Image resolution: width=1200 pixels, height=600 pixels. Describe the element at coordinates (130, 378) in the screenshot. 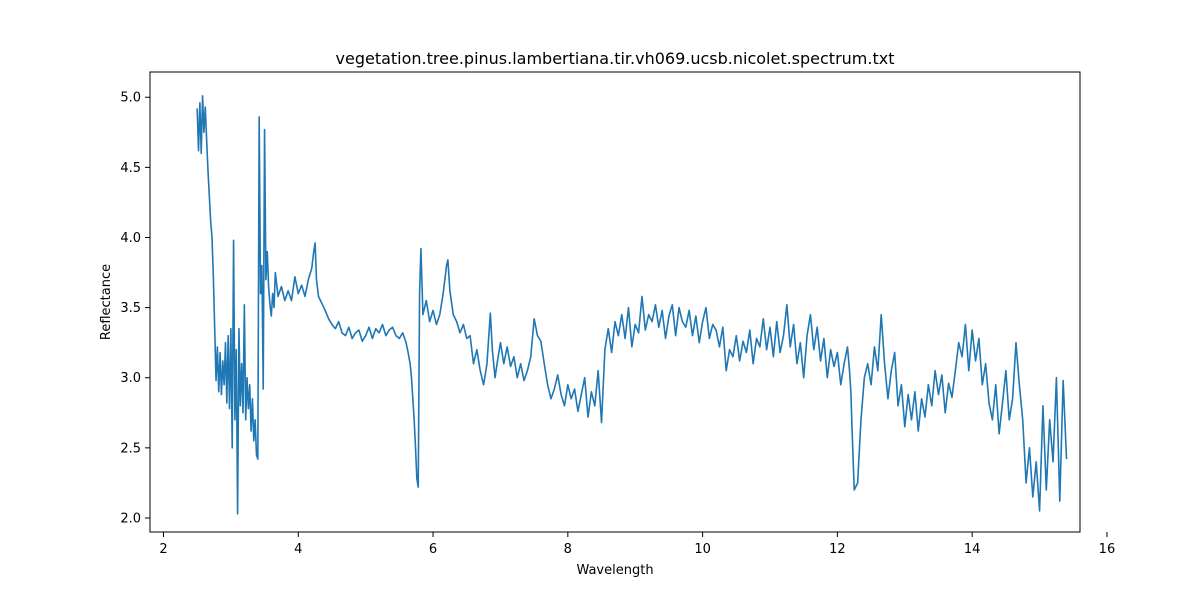

I see `y-tick-label: 3.0` at that location.